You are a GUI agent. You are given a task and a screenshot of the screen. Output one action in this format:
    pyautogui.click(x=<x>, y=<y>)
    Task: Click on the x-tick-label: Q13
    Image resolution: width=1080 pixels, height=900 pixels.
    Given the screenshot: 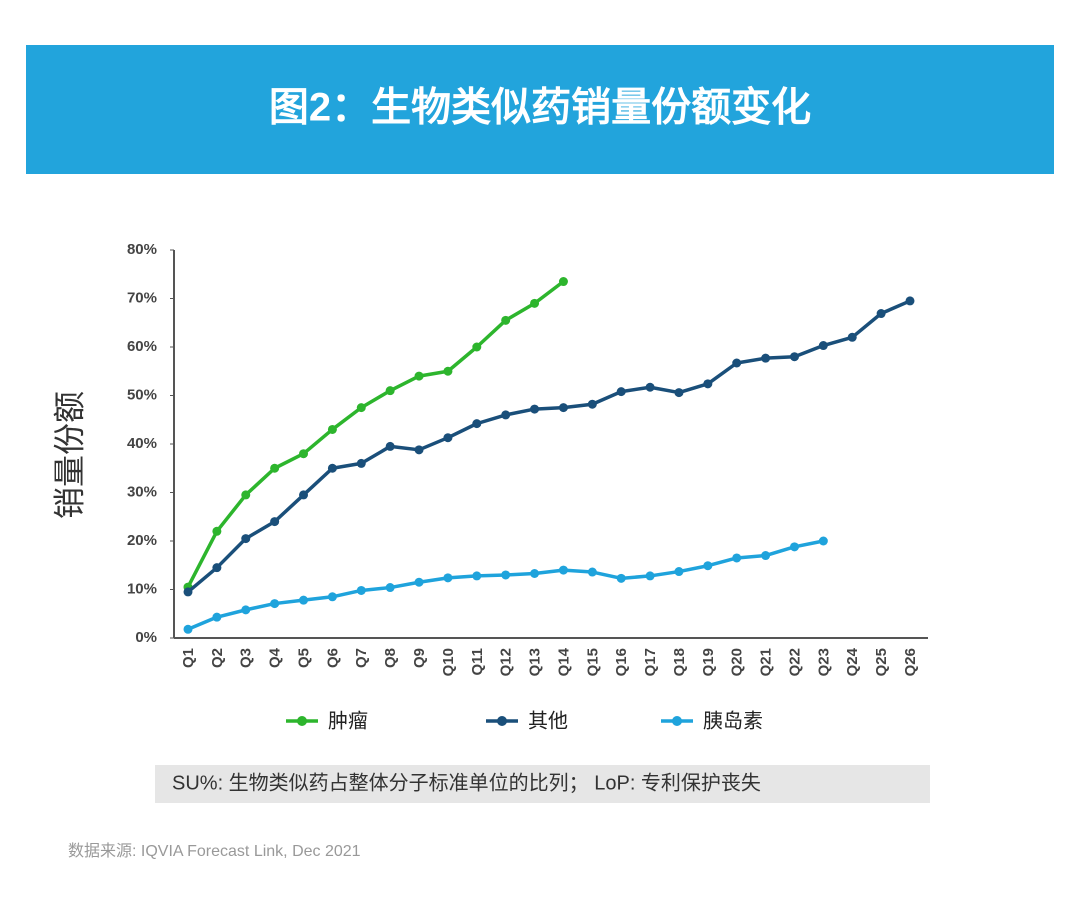 What is the action you would take?
    pyautogui.click(x=535, y=662)
    